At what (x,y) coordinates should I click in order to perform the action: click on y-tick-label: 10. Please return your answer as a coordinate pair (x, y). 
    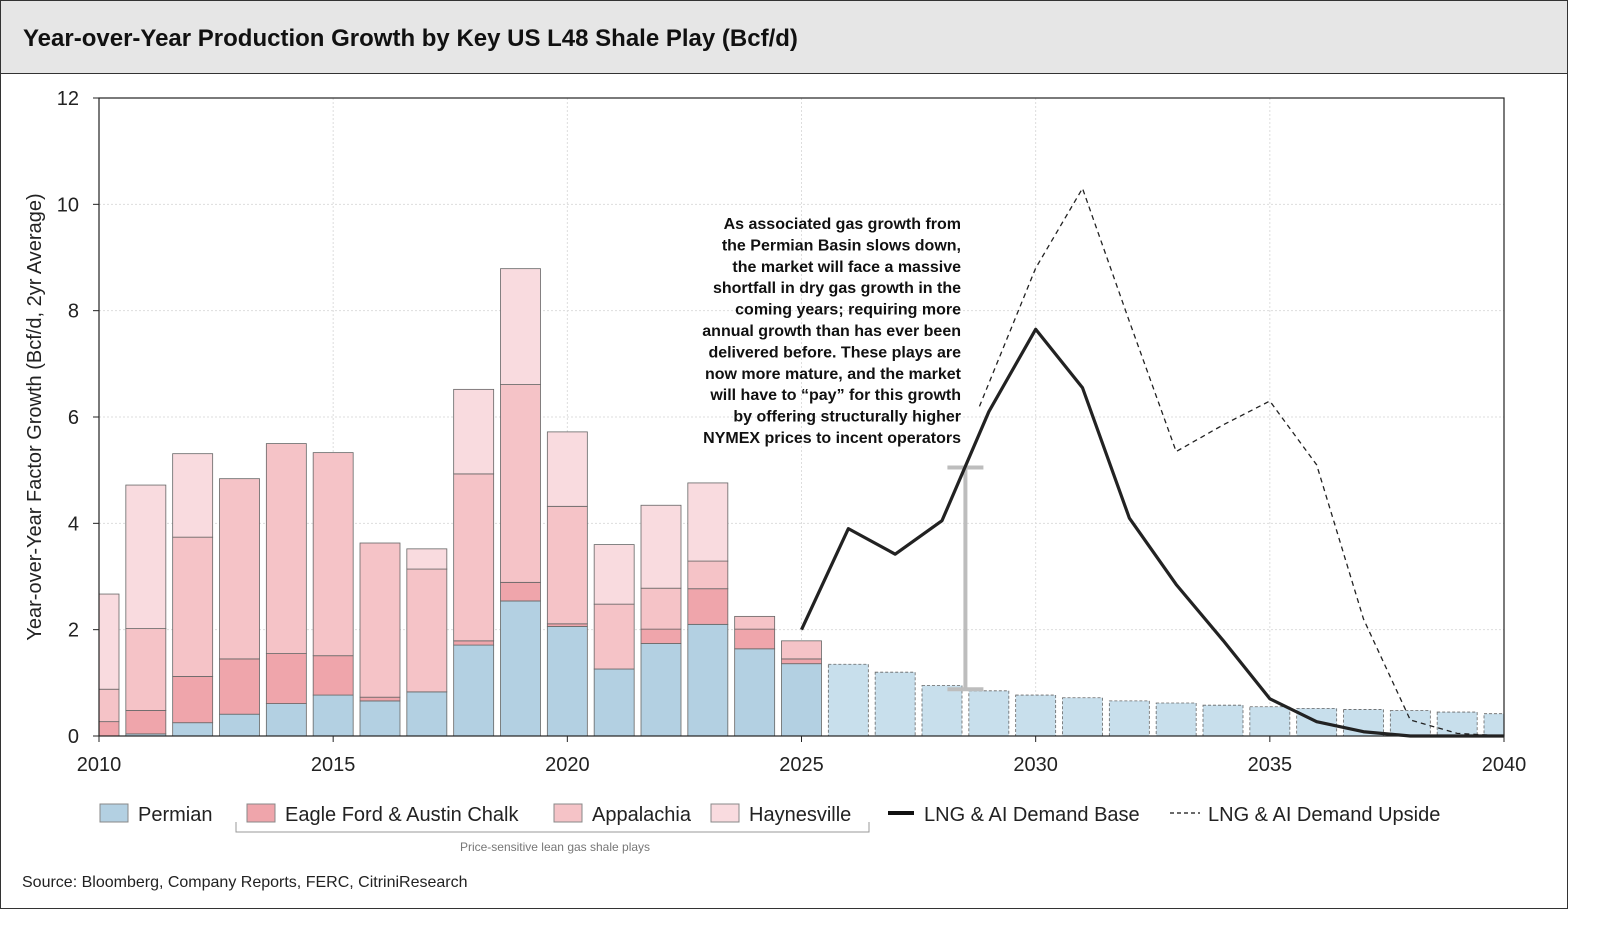
    Looking at the image, I should click on (68, 205).